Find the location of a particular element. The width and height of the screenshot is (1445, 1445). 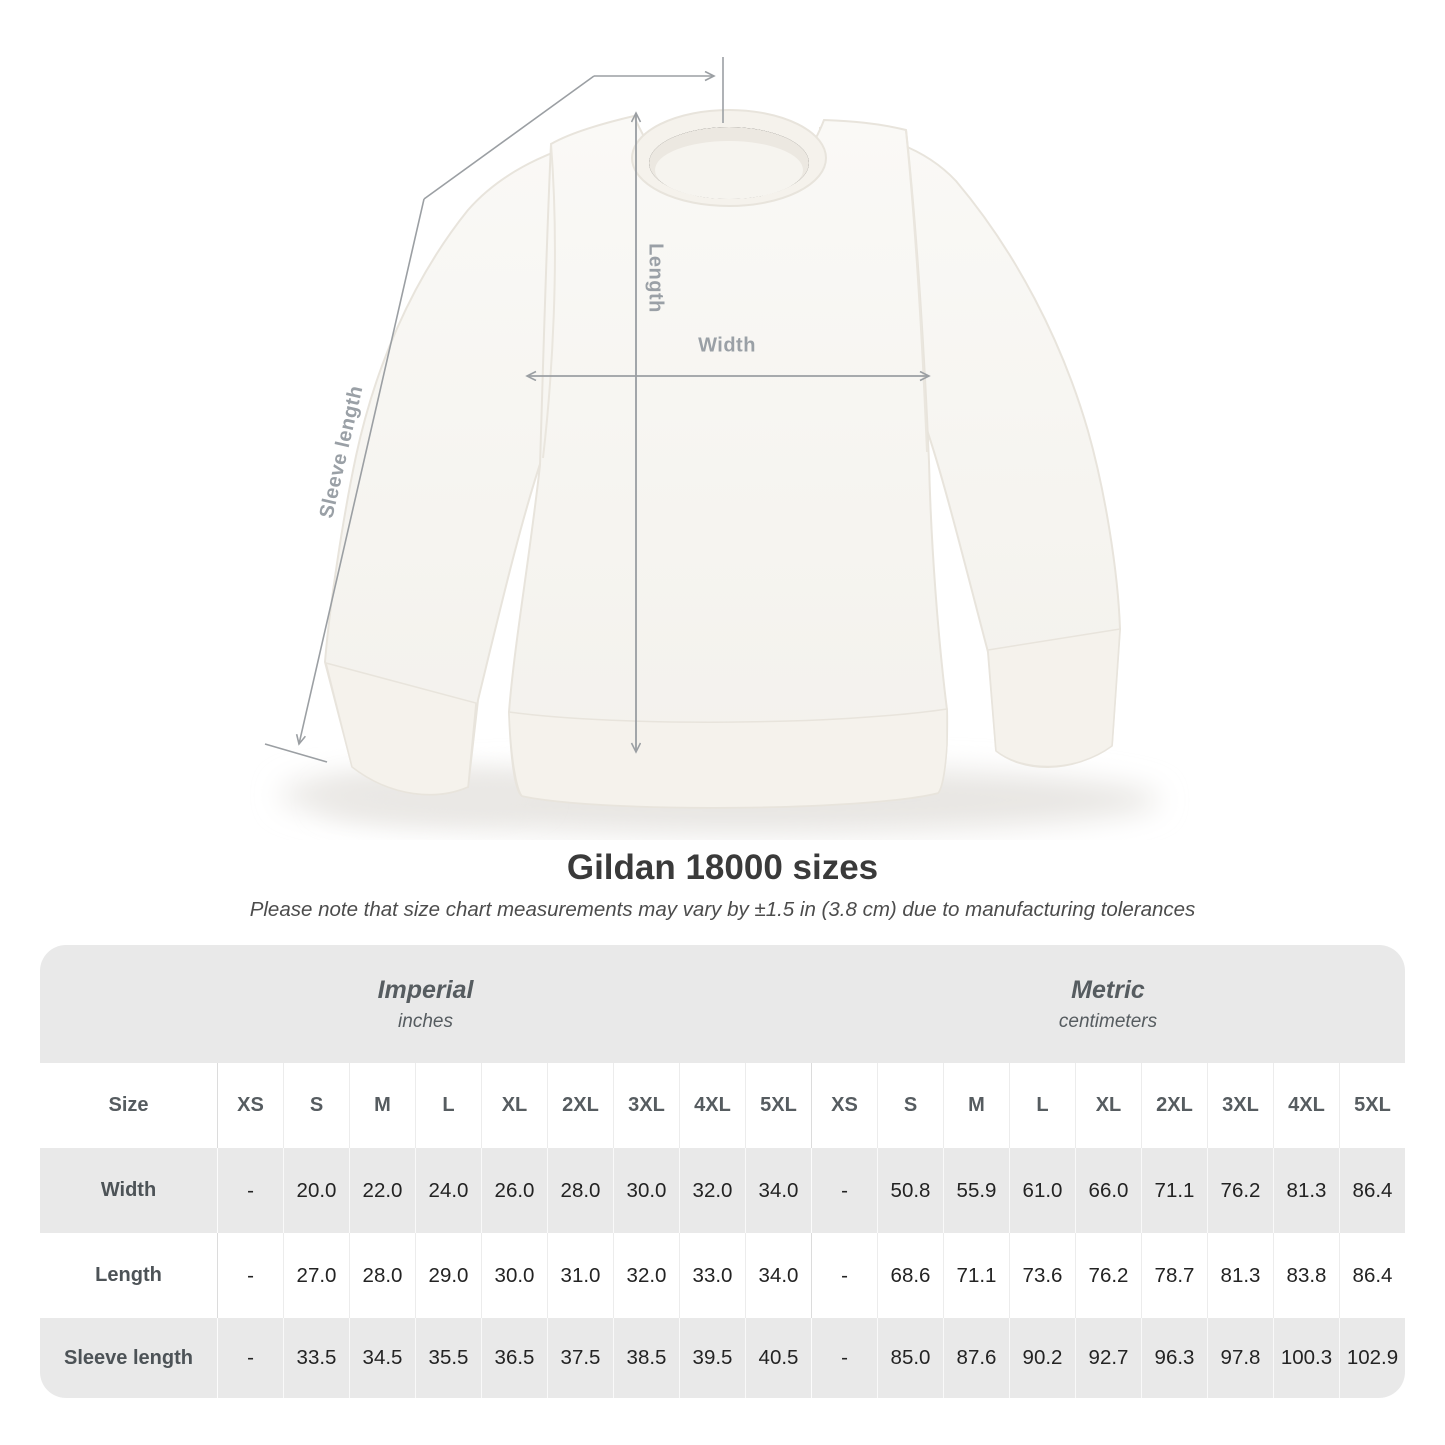

shoulder-leader-line is located at coordinates (509, 137).